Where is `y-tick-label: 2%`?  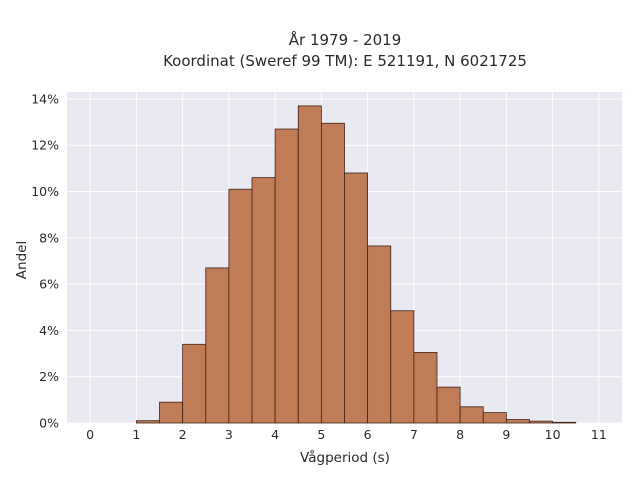 y-tick-label: 2% is located at coordinates (49, 376).